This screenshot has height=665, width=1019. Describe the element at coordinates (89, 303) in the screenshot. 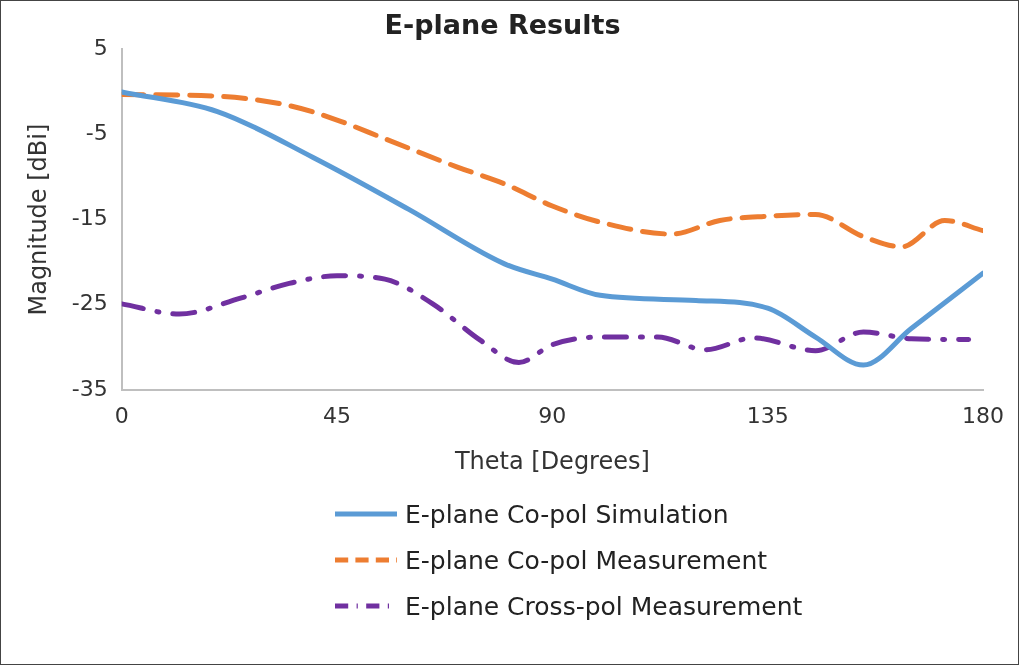

I see `y-tick-label: -25` at that location.